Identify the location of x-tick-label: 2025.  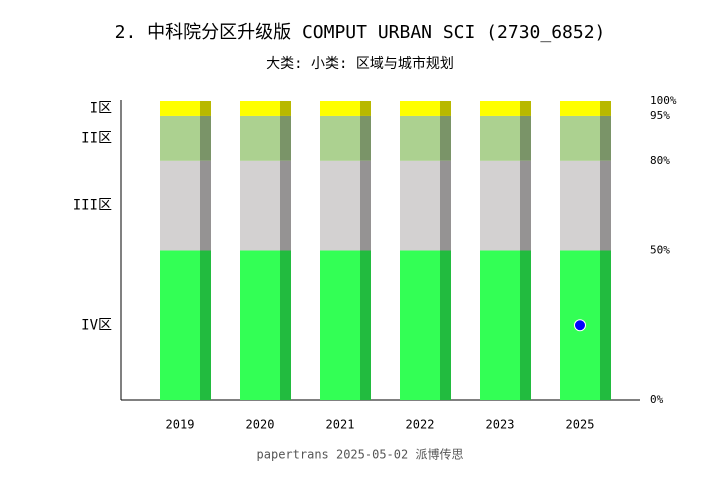
(580, 425).